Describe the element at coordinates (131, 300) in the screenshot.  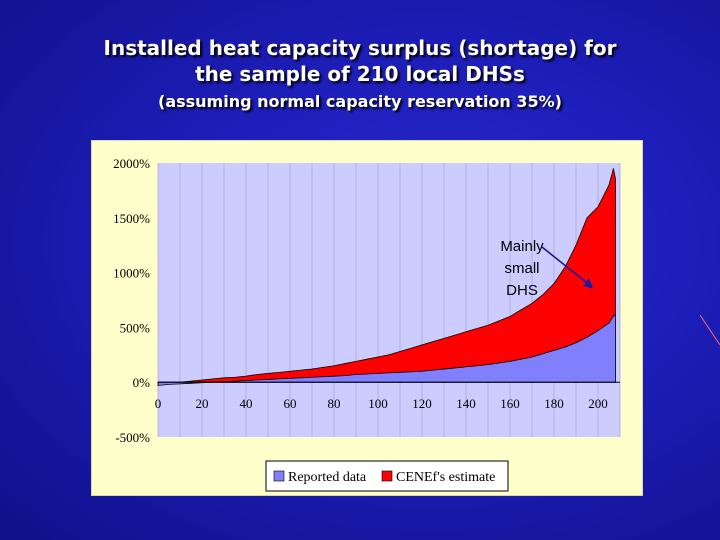
I see `y-tick-labels: 2000% 1500% 1000% 500% 0% -500%` at that location.